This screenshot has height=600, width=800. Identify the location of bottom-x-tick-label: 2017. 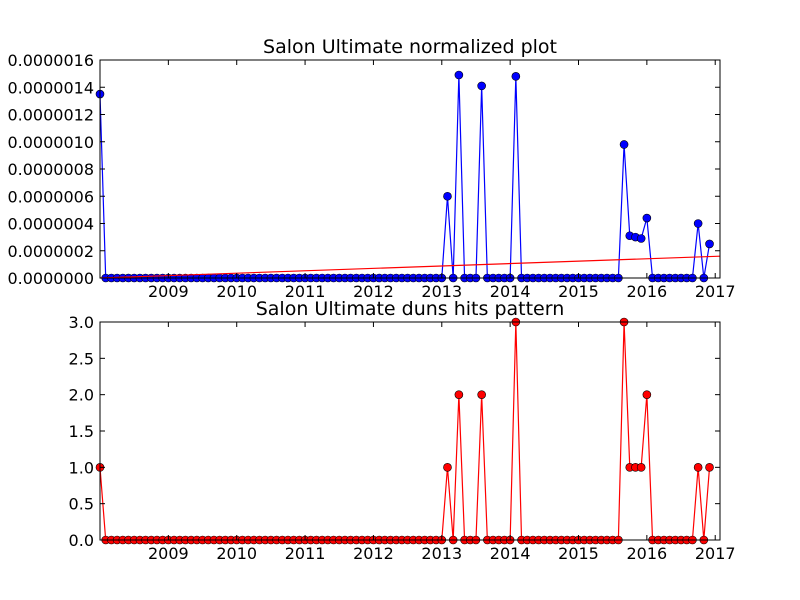
(715, 553).